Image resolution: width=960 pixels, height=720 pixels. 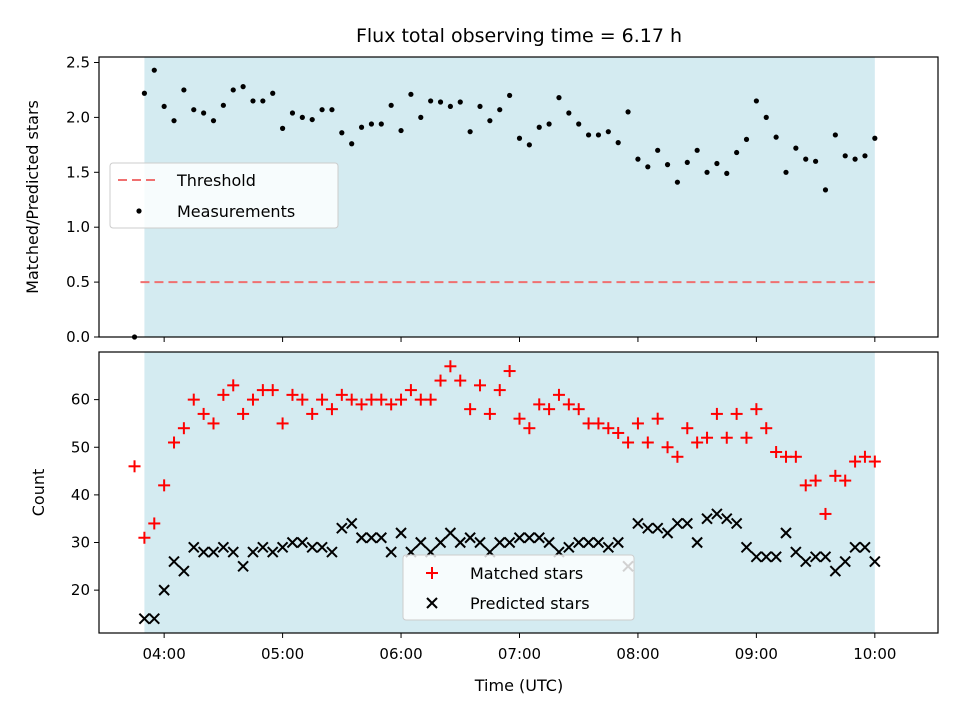 What do you see at coordinates (82, 199) in the screenshot?
I see `top-y-axis-ticks: 0.0 0.5 1.0 1.5 2.0 2.5` at bounding box center [82, 199].